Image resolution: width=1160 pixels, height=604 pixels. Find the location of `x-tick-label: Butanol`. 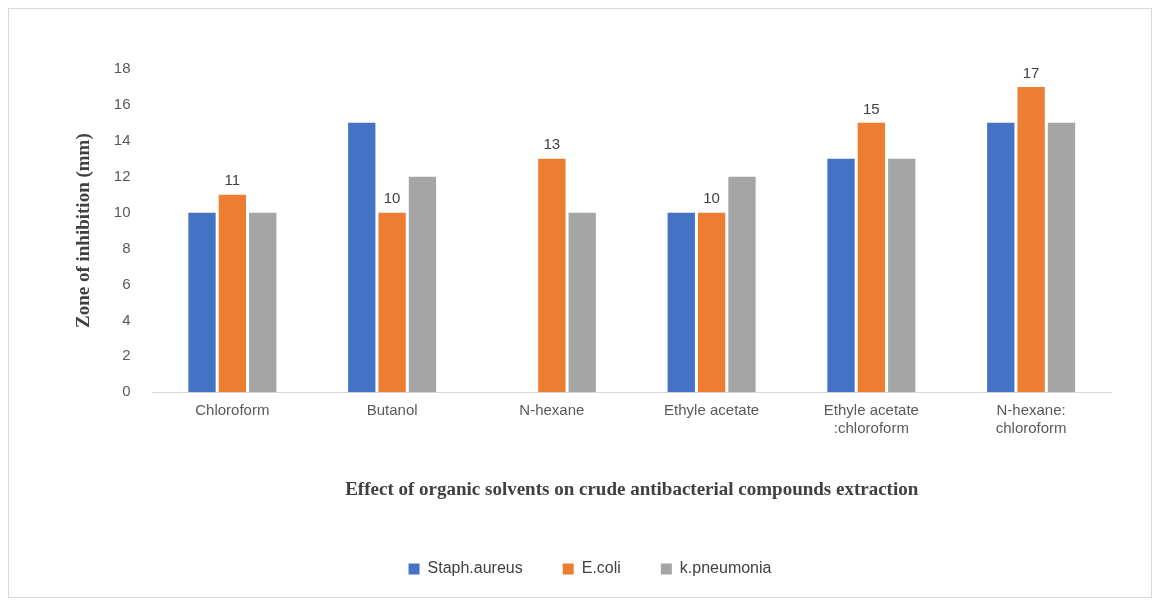

x-tick-label: Butanol is located at coordinates (392, 410).